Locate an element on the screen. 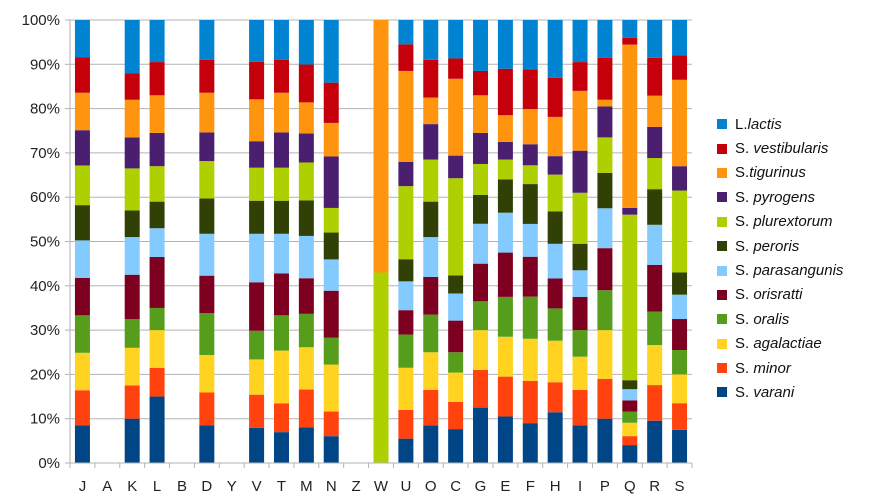 Image resolution: width=877 pixels, height=497 pixels. y-tick-label: 0% is located at coordinates (49, 463).